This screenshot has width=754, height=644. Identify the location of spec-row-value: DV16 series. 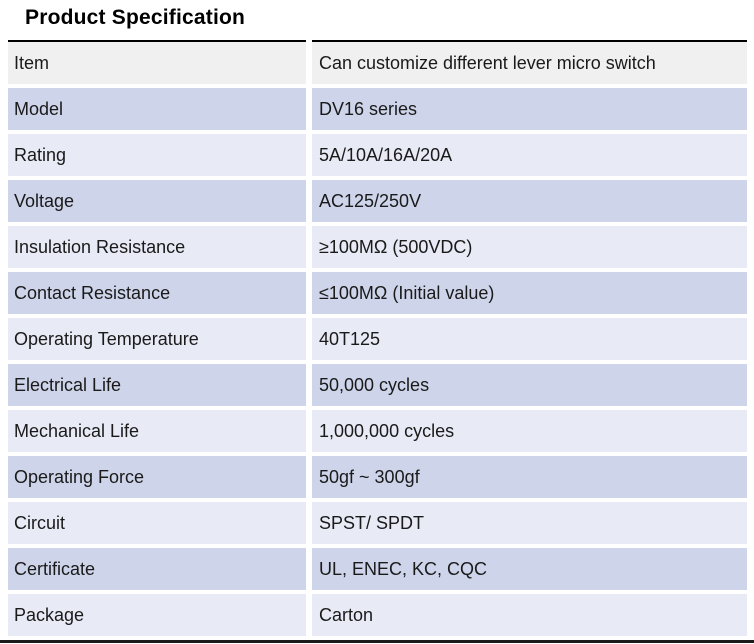
(529, 109).